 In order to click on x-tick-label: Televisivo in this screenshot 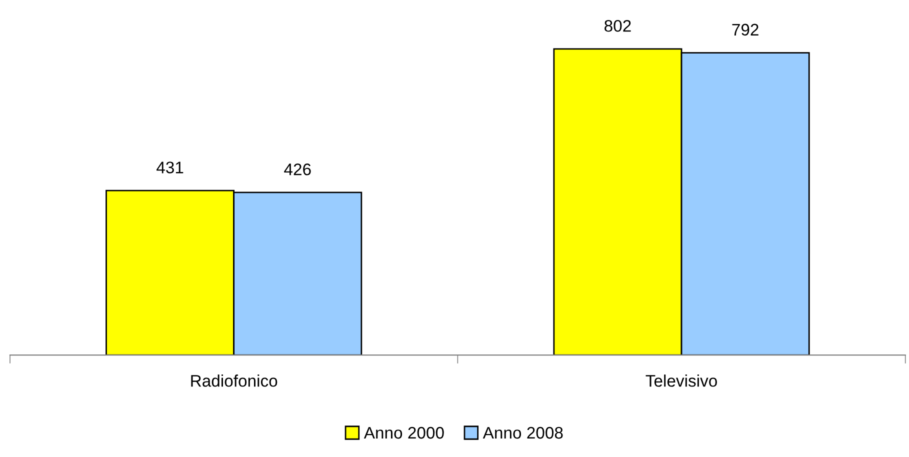, I will do `click(681, 380)`.